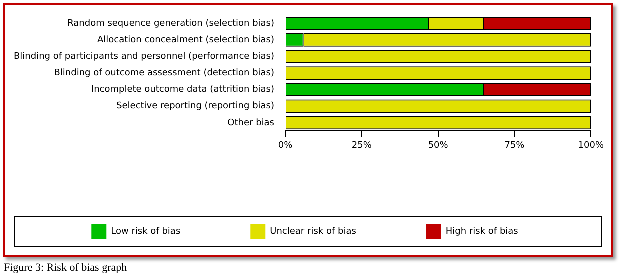 The width and height of the screenshot is (620, 278). Describe the element at coordinates (146, 231) in the screenshot. I see `legend-label: Low risk of bias` at that location.